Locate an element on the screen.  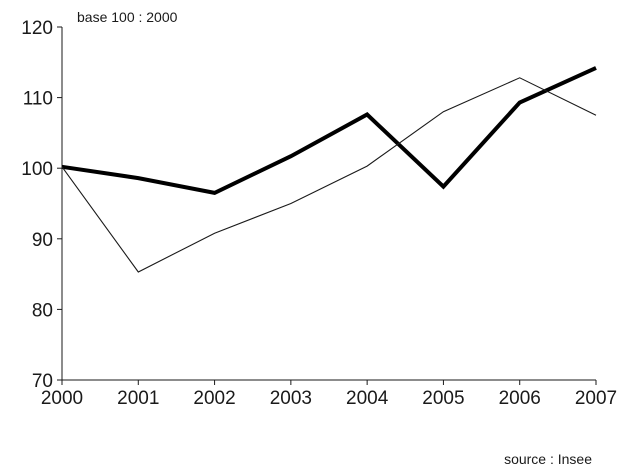
source-note: source : Insee is located at coordinates (548, 459).